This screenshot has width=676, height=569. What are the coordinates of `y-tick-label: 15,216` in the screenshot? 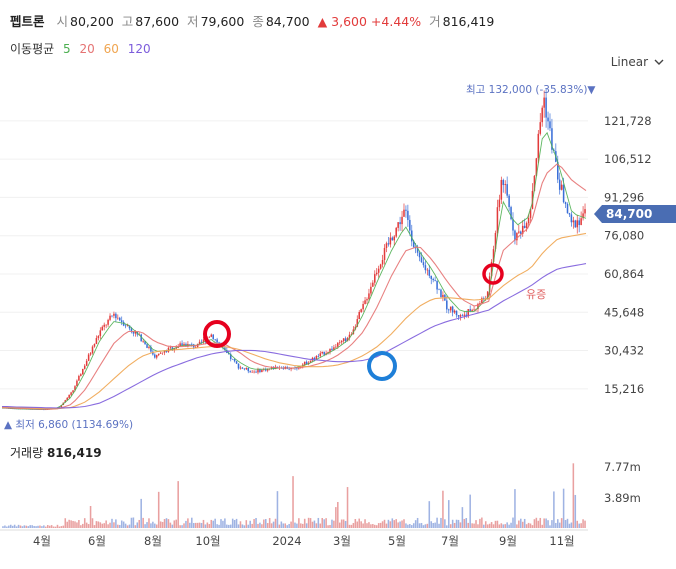 It's located at (624, 389).